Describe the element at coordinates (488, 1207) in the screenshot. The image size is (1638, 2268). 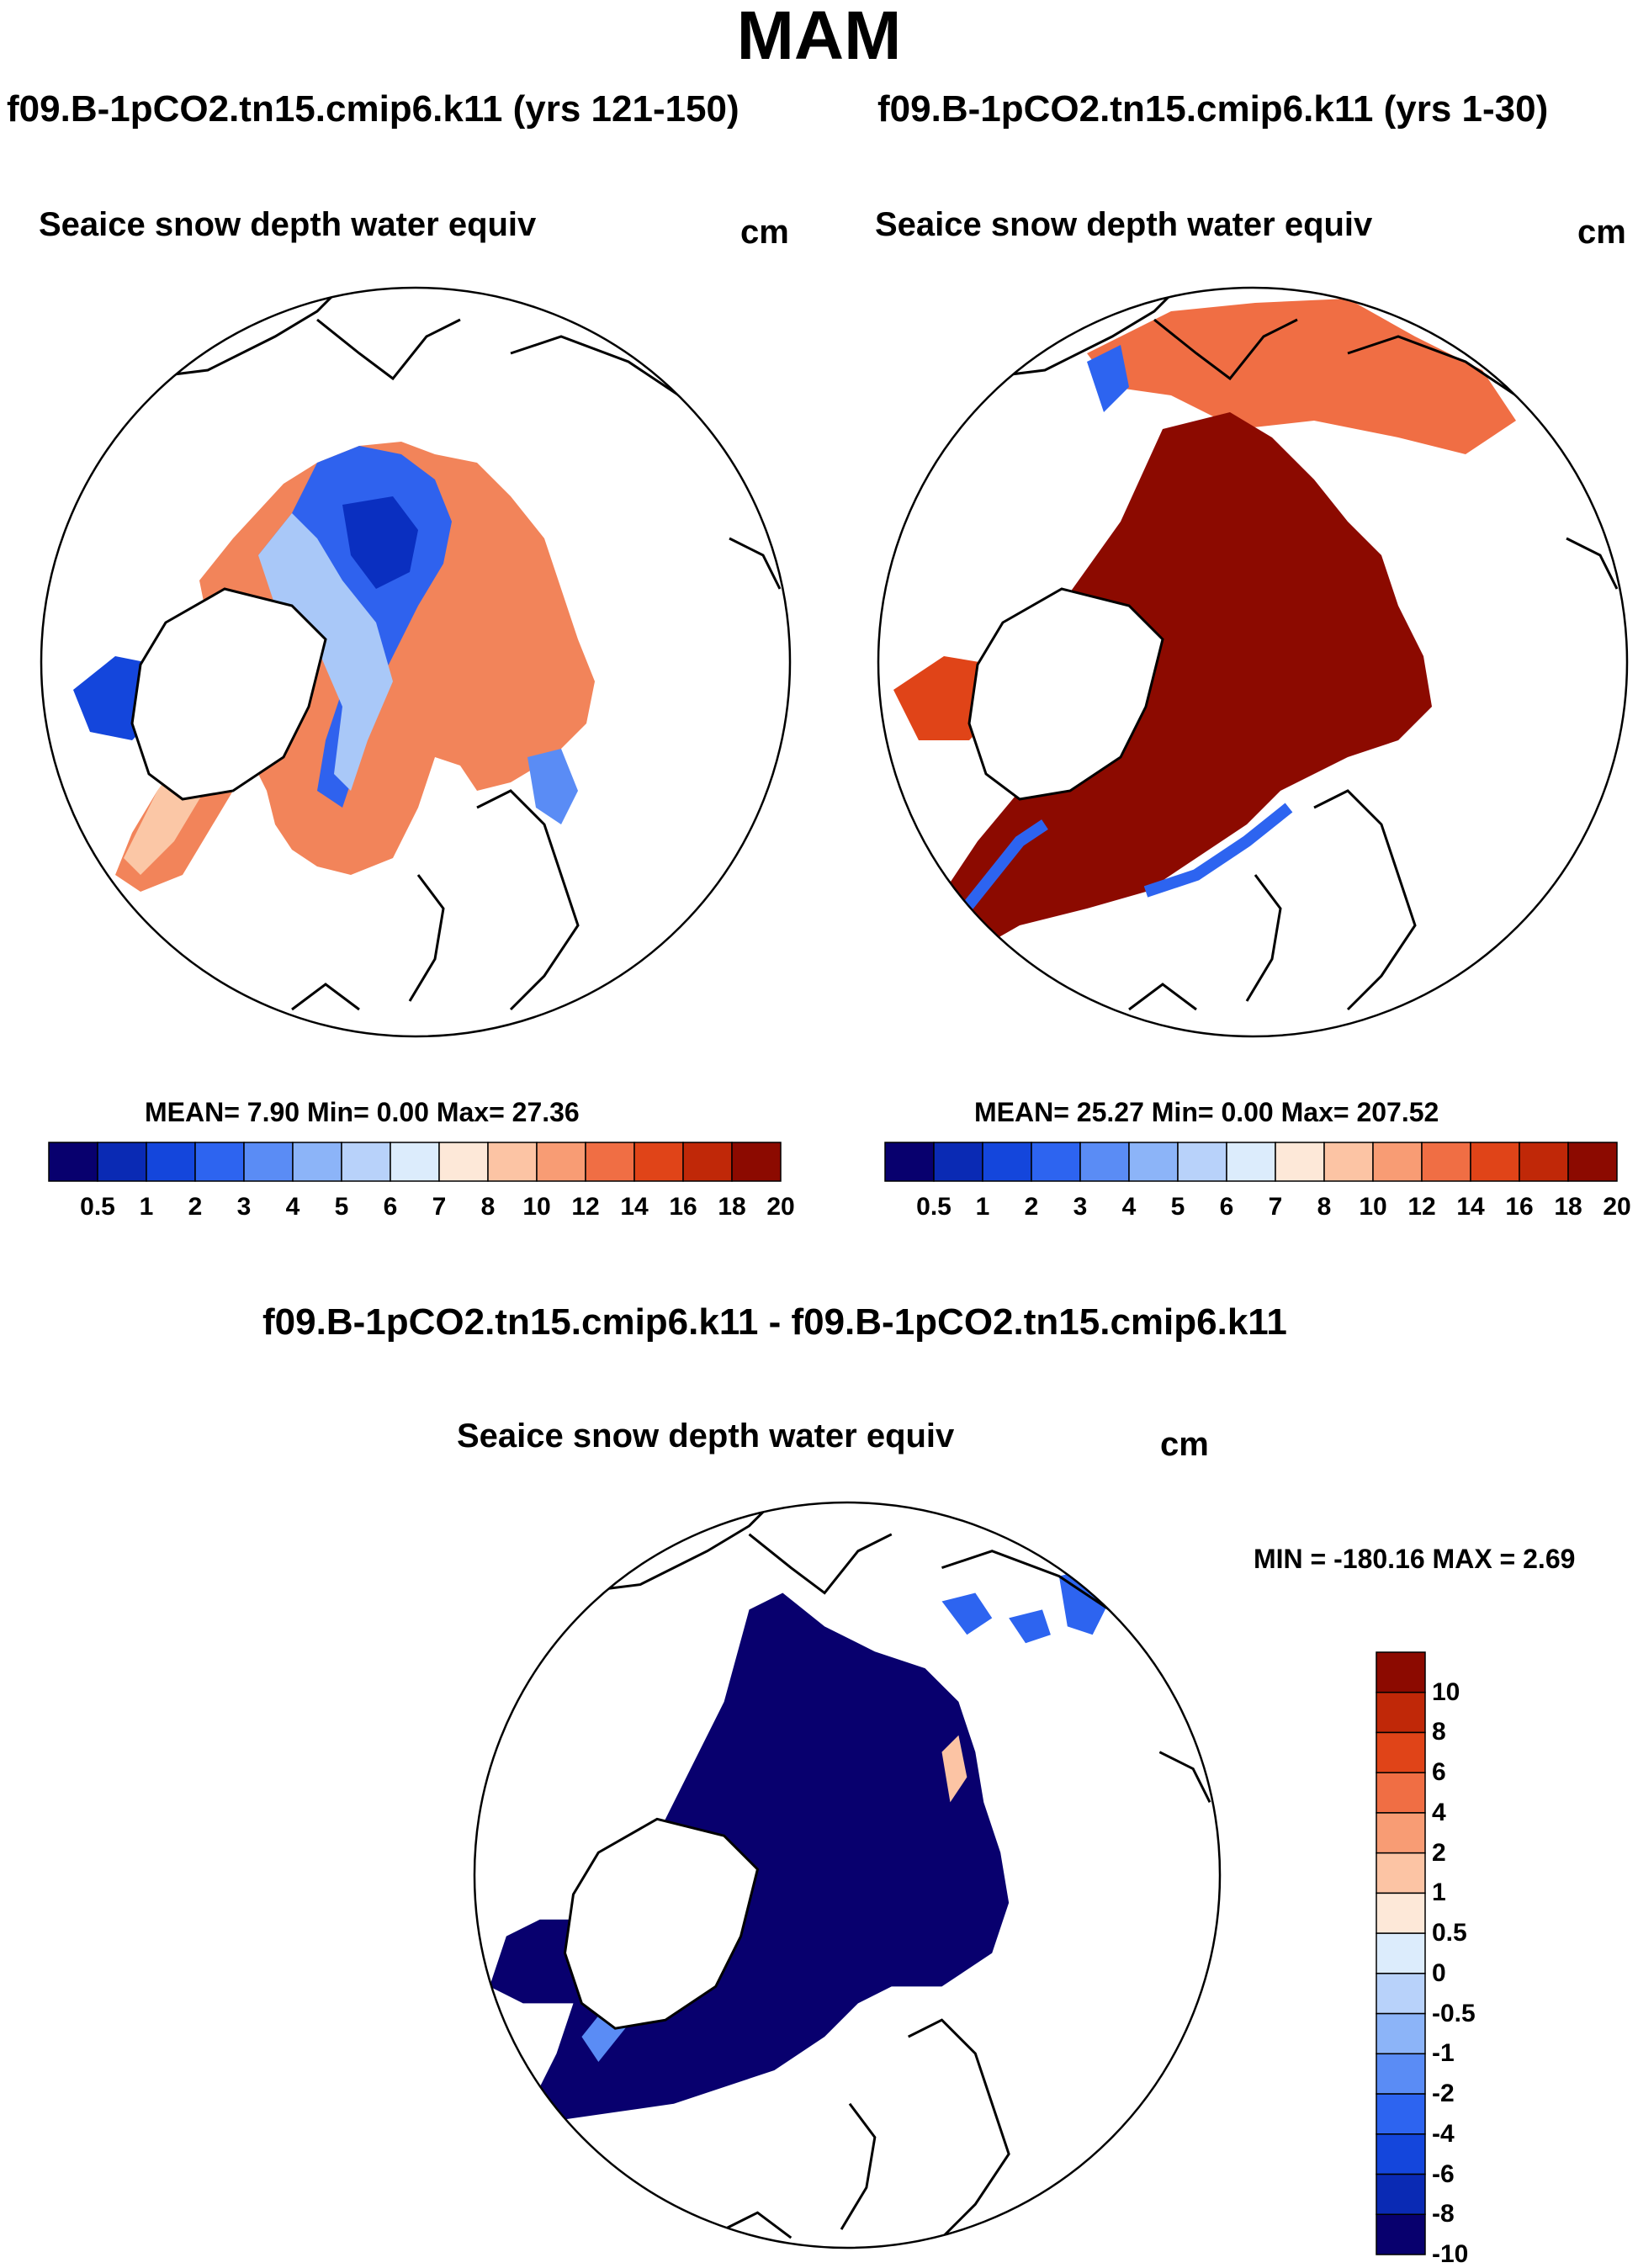
I see `panel1-colorbar-tick-label: 8` at that location.